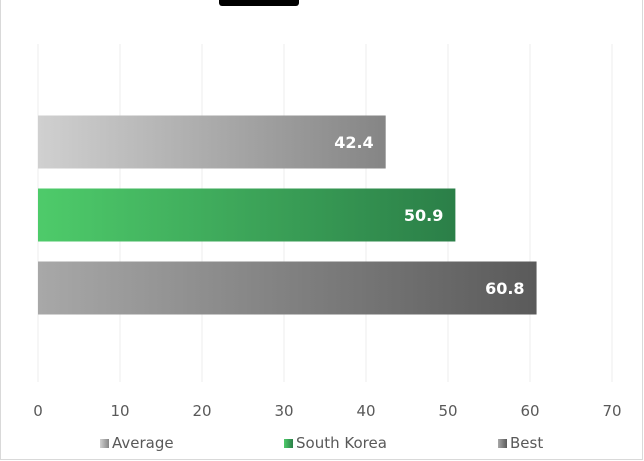 The width and height of the screenshot is (644, 461). Describe the element at coordinates (526, 443) in the screenshot. I see `legend-label-best: Best` at that location.